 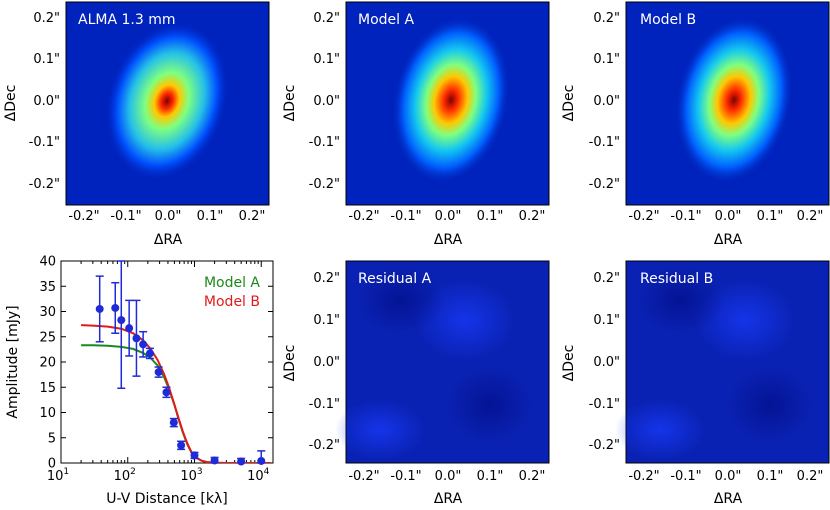 What do you see at coordinates (47, 363) in the screenshot?
I see `y-tick-label: 20` at bounding box center [47, 363].